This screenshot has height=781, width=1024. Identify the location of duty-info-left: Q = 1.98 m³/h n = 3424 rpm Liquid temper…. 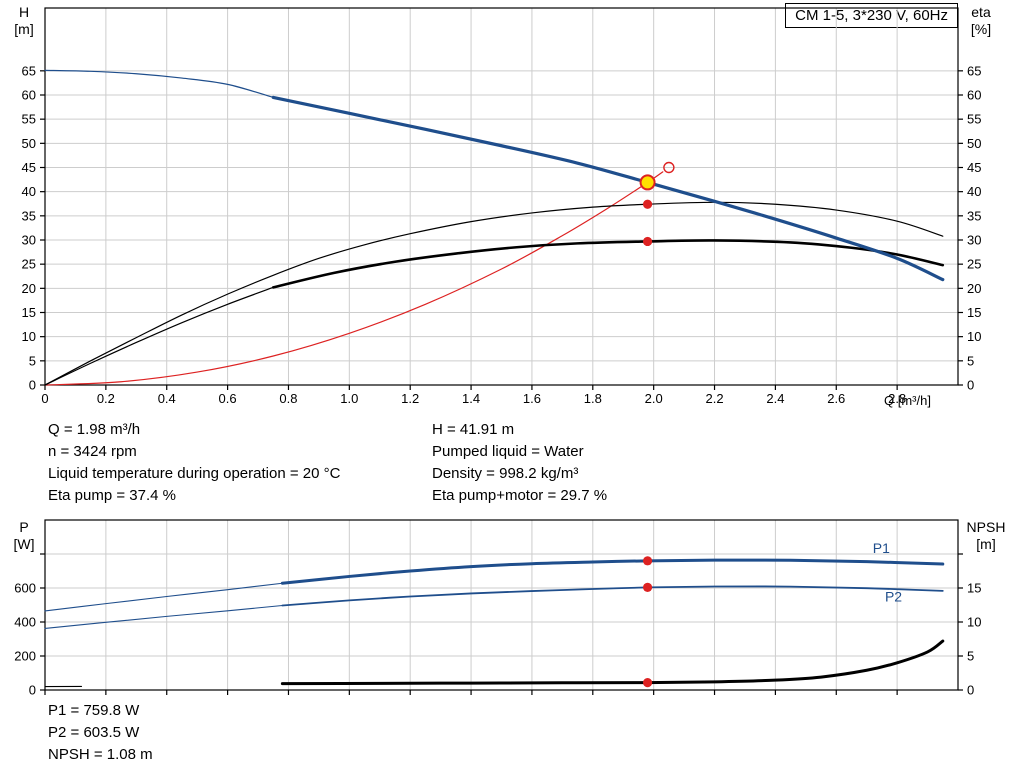
(194, 463).